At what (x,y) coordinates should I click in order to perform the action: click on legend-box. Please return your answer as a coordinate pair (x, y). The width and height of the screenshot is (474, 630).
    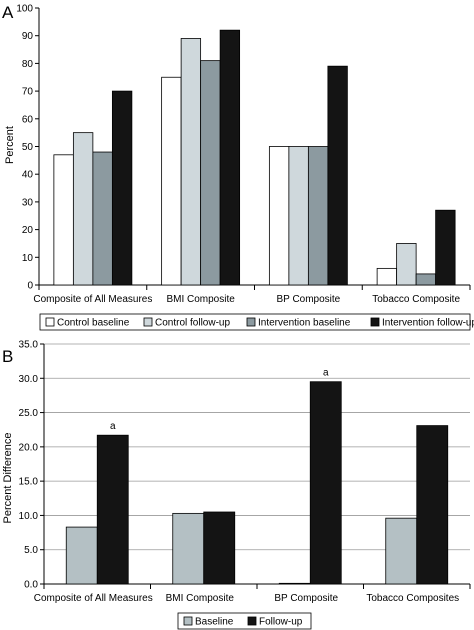
    Looking at the image, I should click on (244, 621).